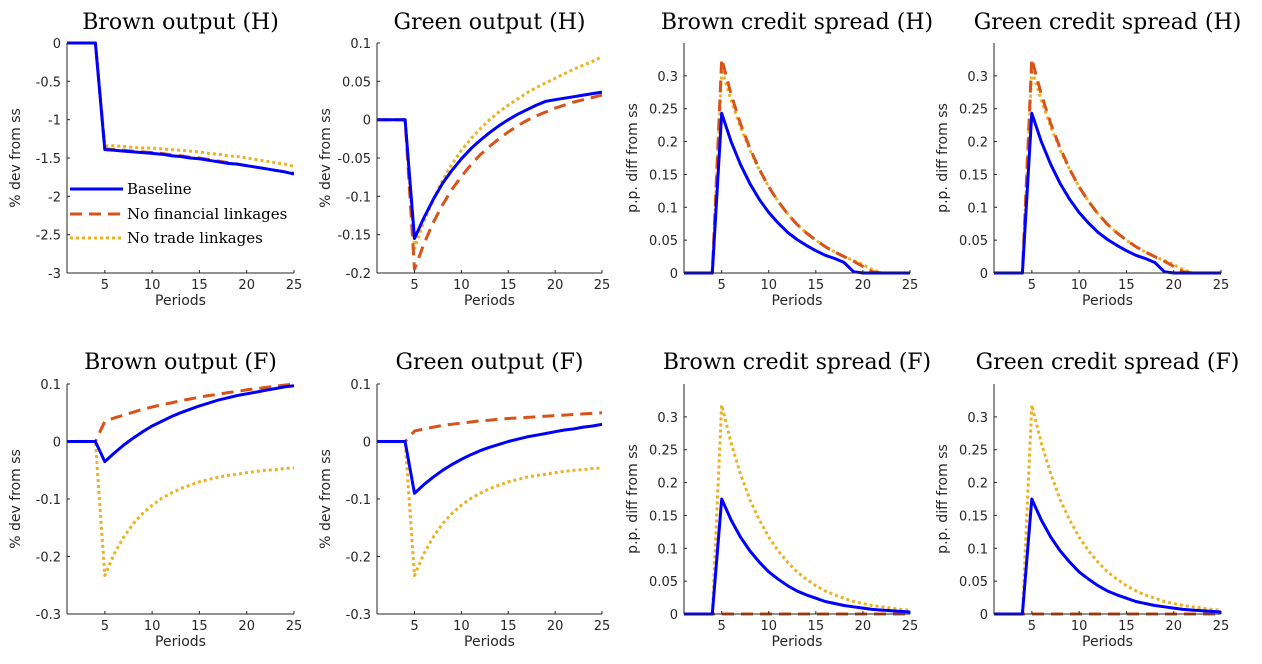 The width and height of the screenshot is (1262, 664). I want to click on panel-title: Brown output (H), so click(180, 22).